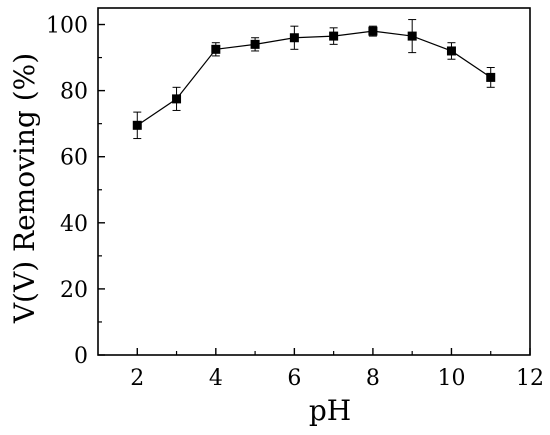  I want to click on x-tick-label: 4, so click(216, 378).